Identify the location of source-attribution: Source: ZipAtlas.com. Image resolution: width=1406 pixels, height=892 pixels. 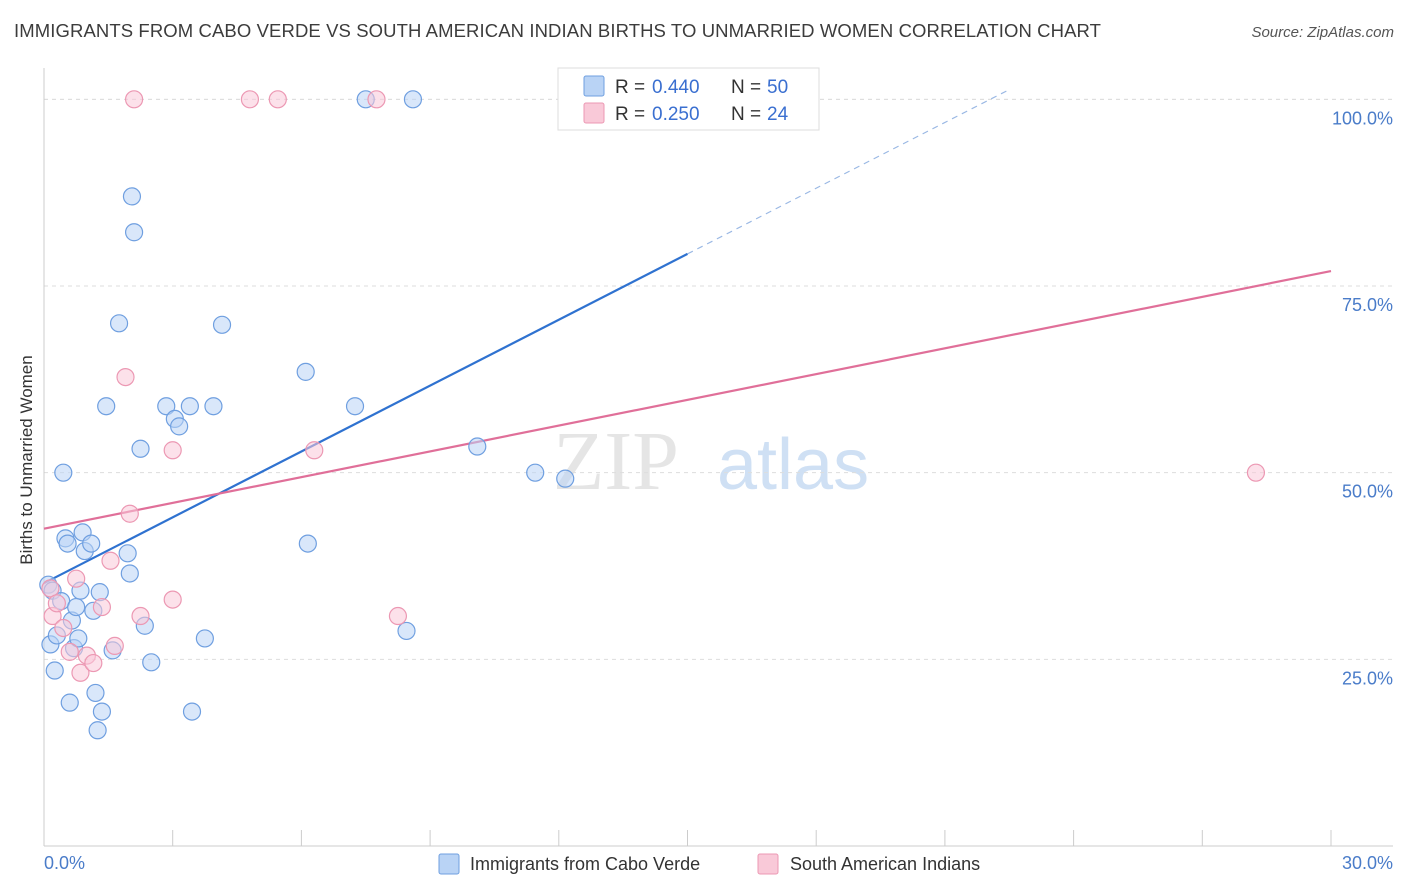
(1322, 32).